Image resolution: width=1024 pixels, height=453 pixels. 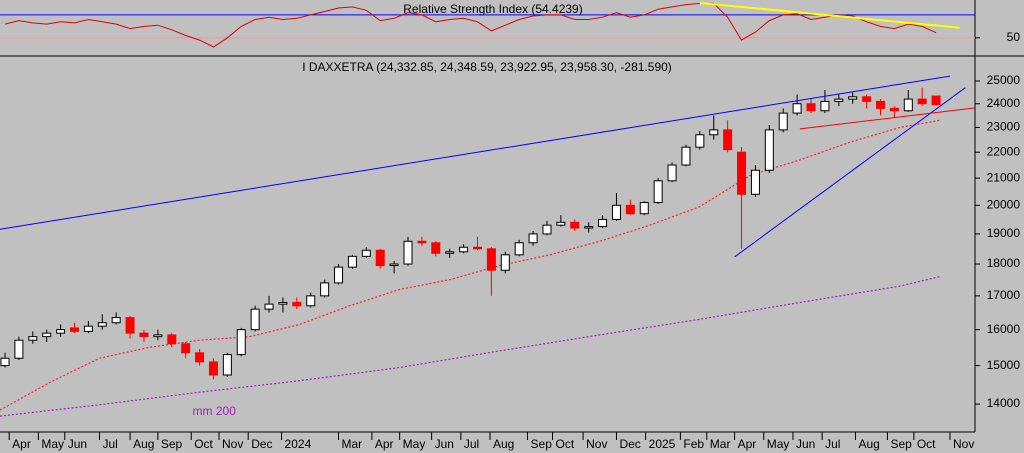 I want to click on y-tick-label: 24000, so click(x=1004, y=103).